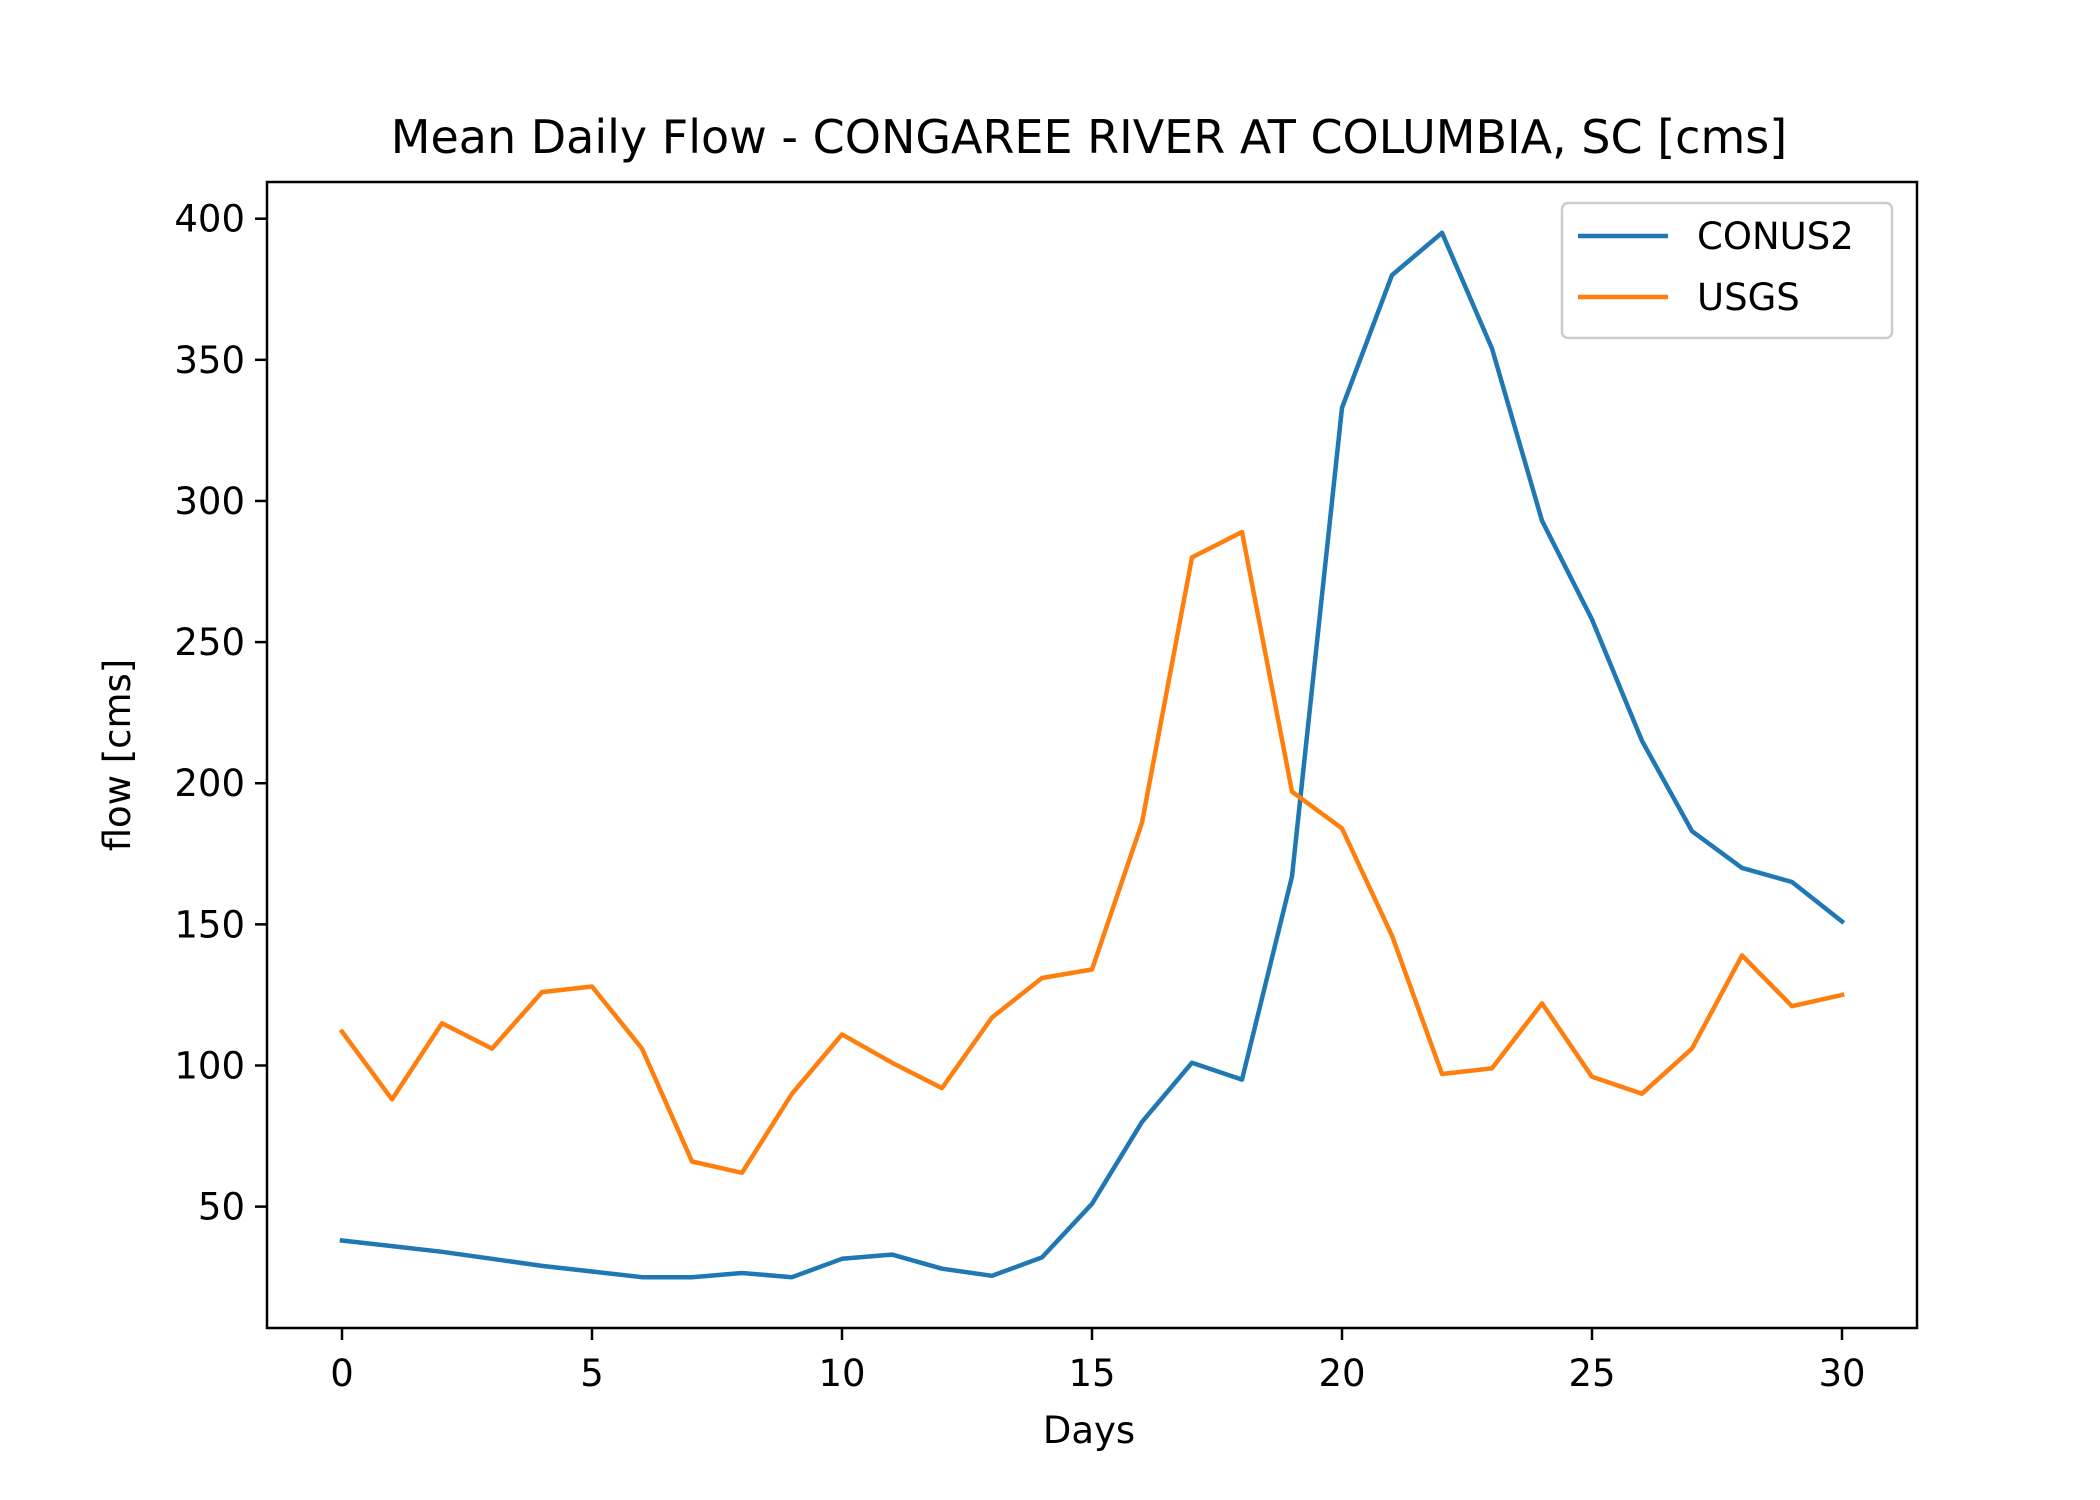 Image resolution: width=2100 pixels, height=1500 pixels. Describe the element at coordinates (220, 713) in the screenshot. I see `y-axis-ticks: 50 100 150 200 250 300 350 400` at that location.